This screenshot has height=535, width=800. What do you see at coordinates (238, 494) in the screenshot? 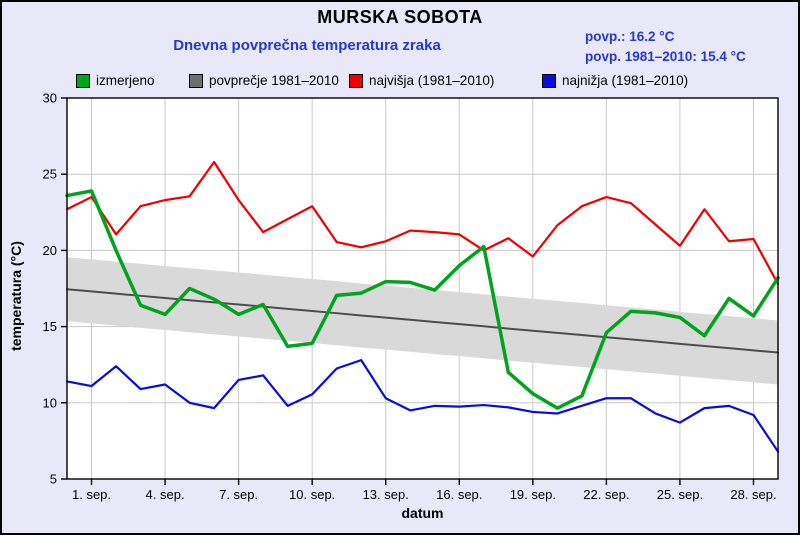
I see `x-tick-label: 7. sep.` at bounding box center [238, 494].